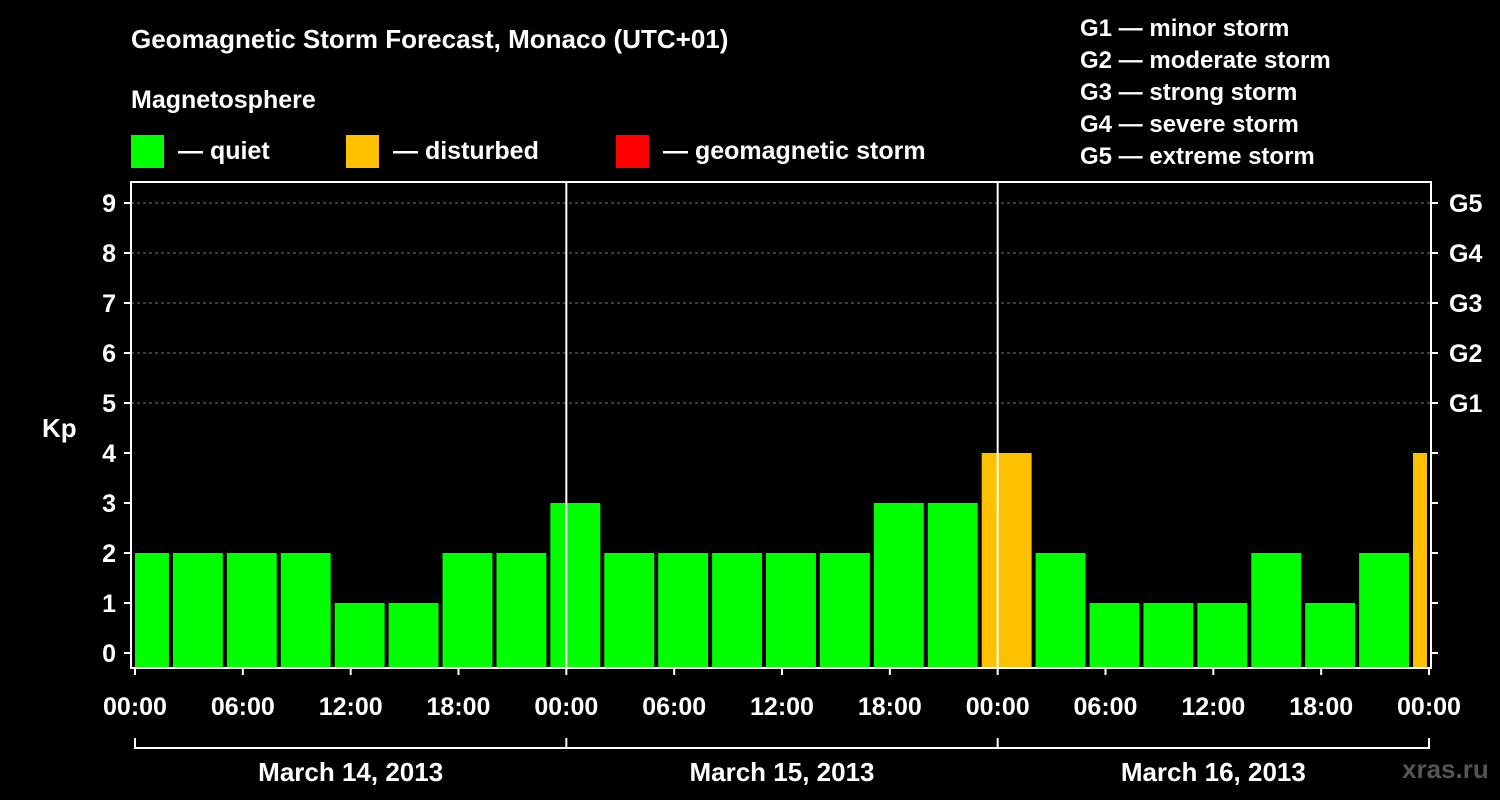 The image size is (1500, 800). I want to click on legend-item-quiet: — quiet, so click(200, 151).